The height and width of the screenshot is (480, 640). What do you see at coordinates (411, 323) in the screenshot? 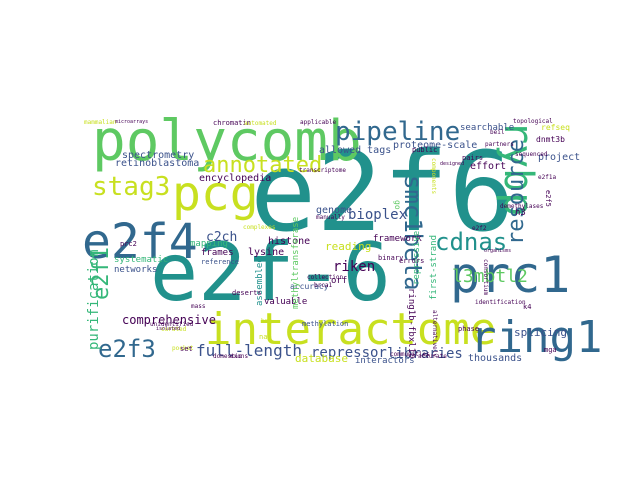
I see `word-ring1b-fbxl10: ring1b-fbxl10` at bounding box center [411, 323].